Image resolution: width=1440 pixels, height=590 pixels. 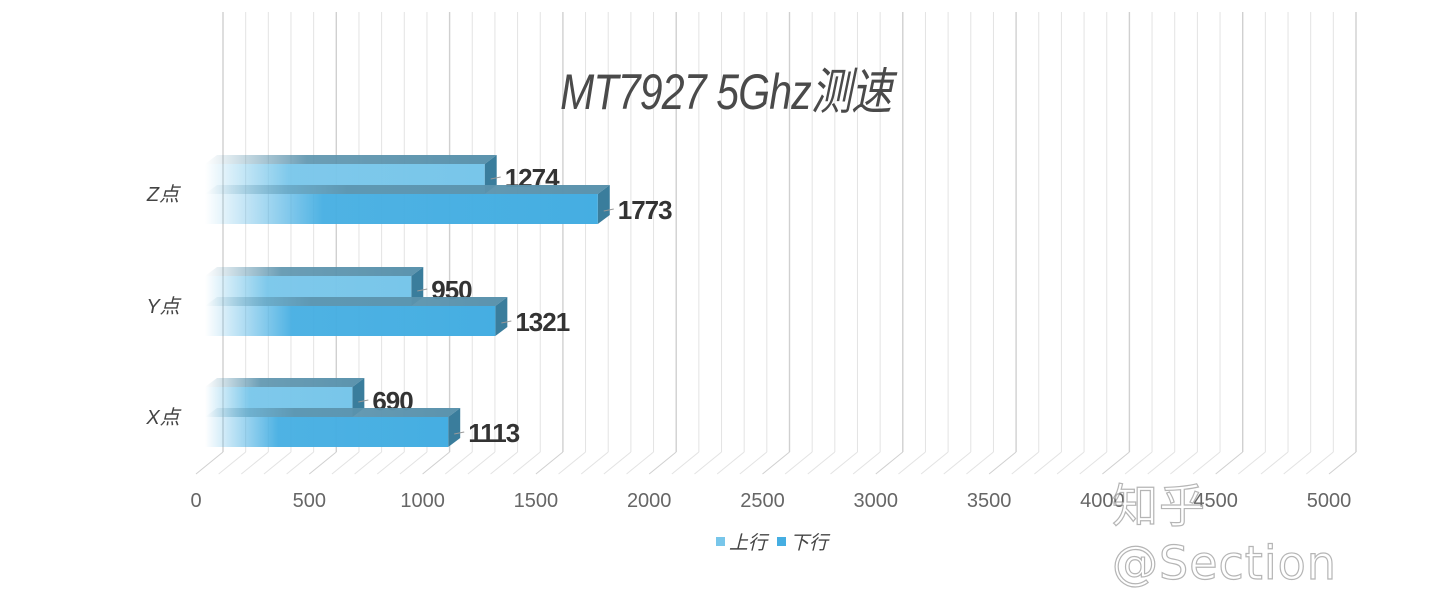 I want to click on legend-label-down: 下行, so click(x=809, y=543).